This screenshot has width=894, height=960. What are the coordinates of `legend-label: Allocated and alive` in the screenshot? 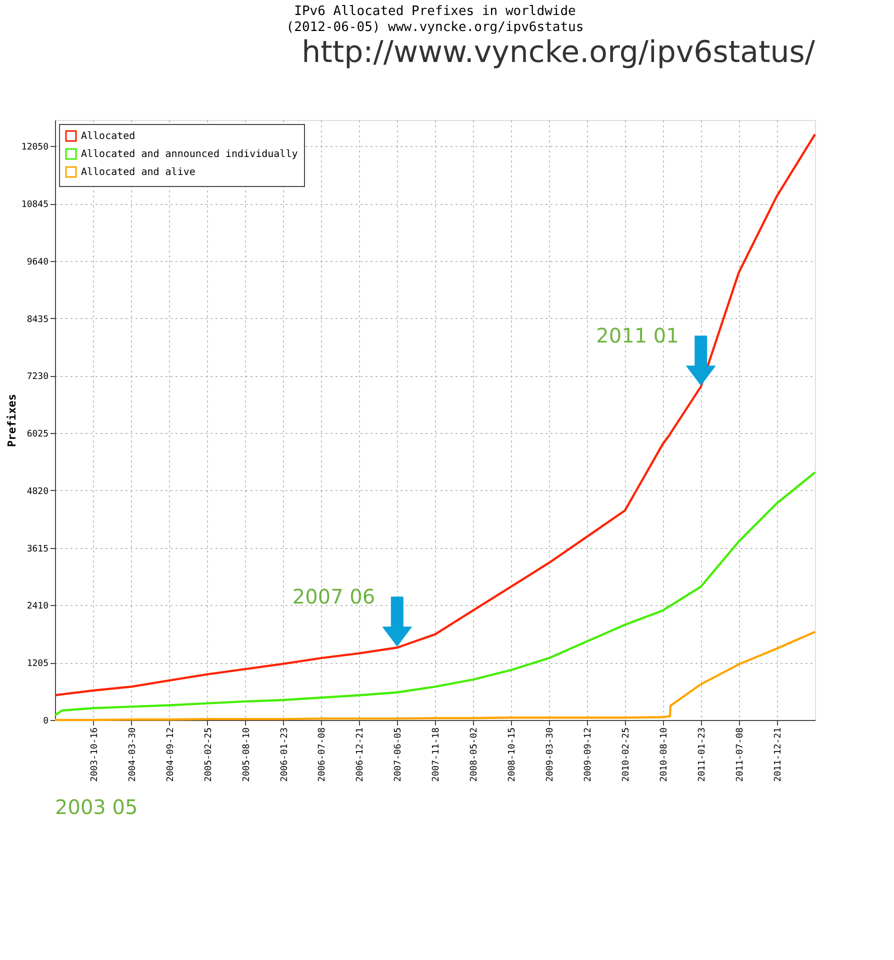 It's located at (138, 172).